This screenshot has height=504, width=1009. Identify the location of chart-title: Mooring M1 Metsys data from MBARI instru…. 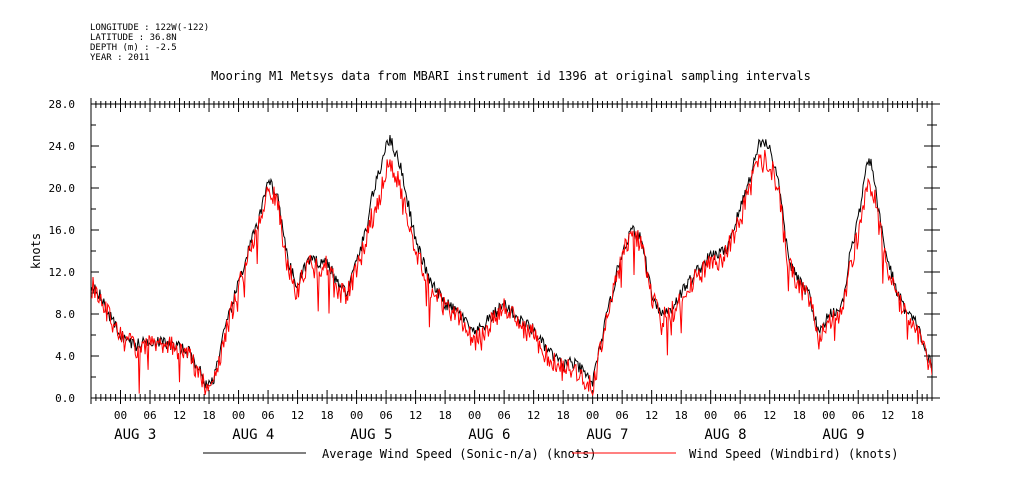
(511, 76).